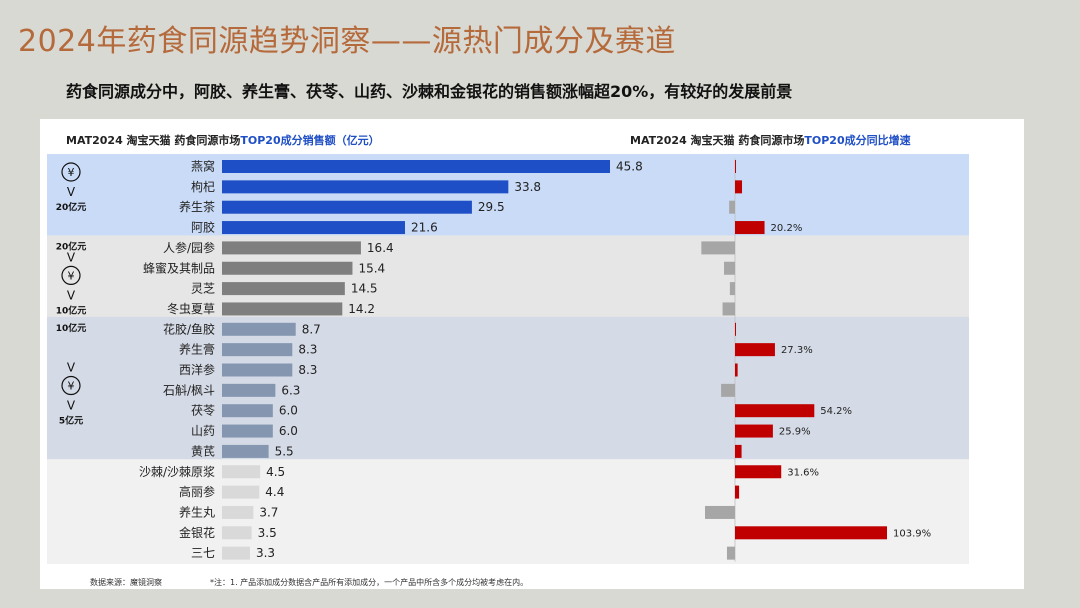 This screenshot has height=608, width=1080. I want to click on sales-value-label: 5.5, so click(284, 451).